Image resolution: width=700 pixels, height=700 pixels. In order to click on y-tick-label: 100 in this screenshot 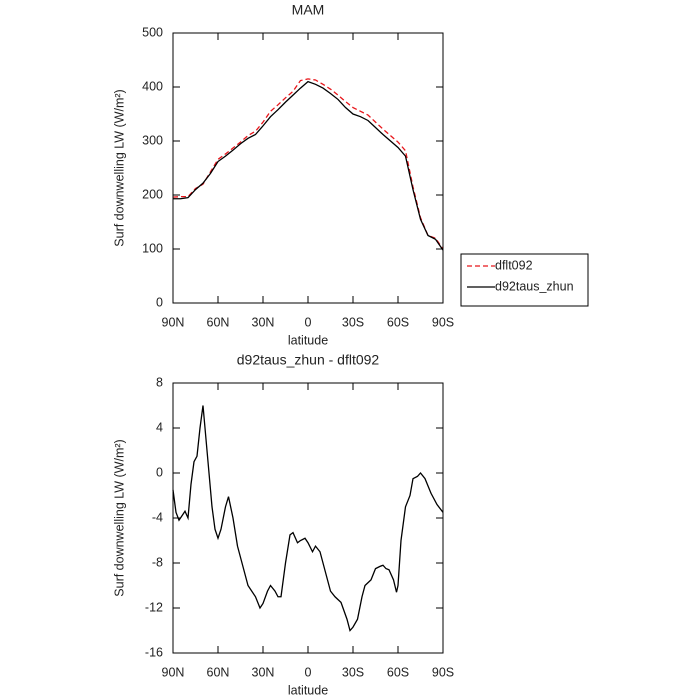, I will do `click(152, 248)`.